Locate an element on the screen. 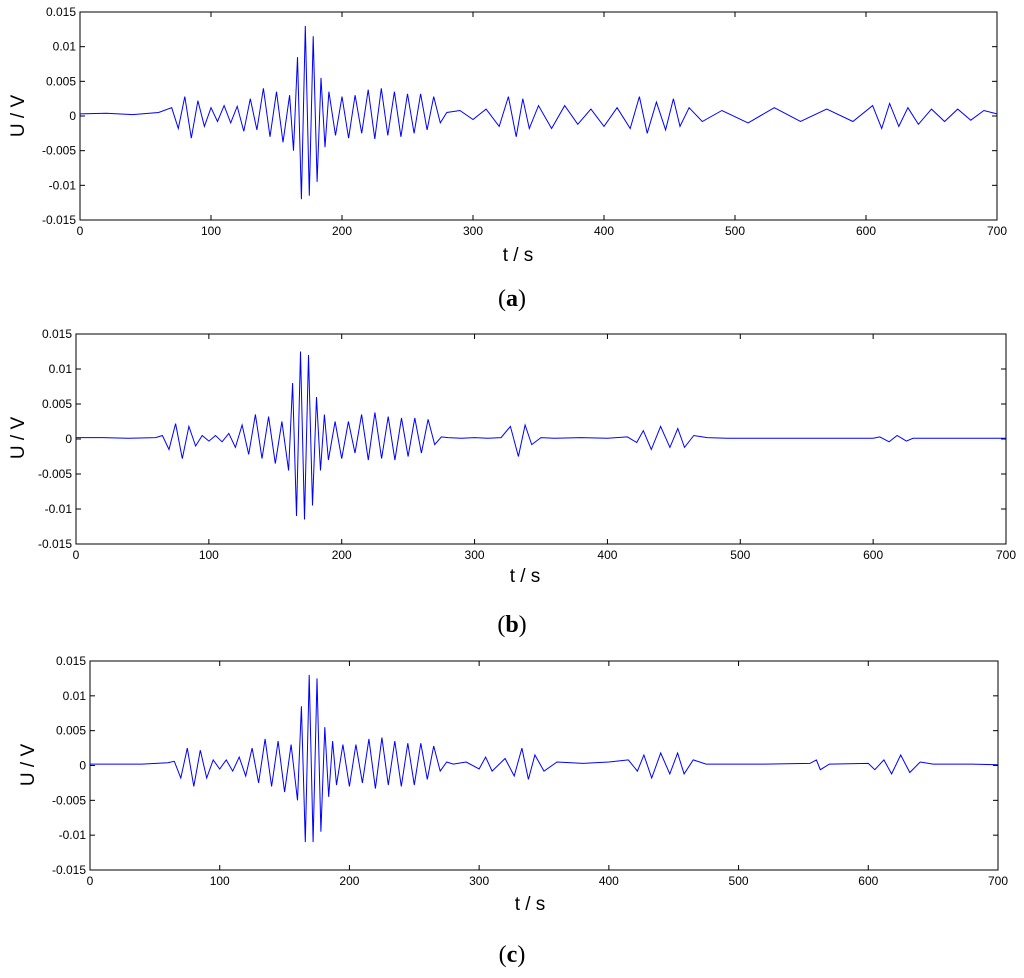  caption-letter: a is located at coordinates (512, 299).